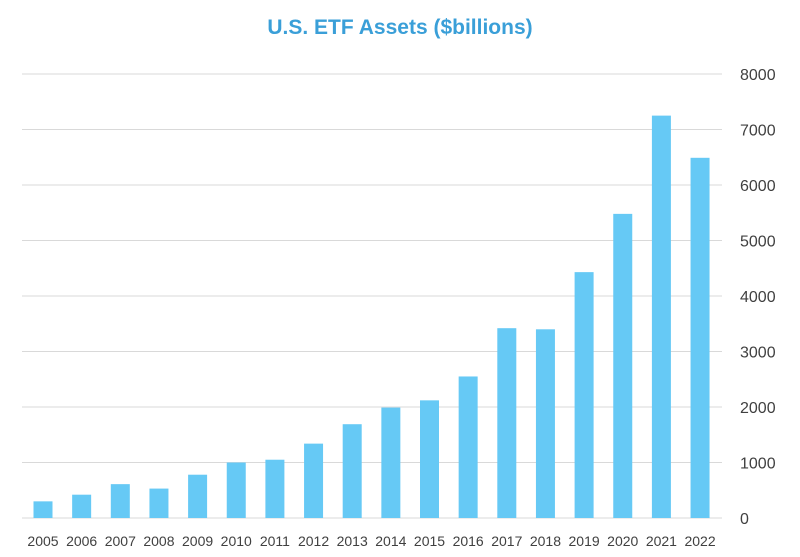  I want to click on bar-2006, so click(82, 506).